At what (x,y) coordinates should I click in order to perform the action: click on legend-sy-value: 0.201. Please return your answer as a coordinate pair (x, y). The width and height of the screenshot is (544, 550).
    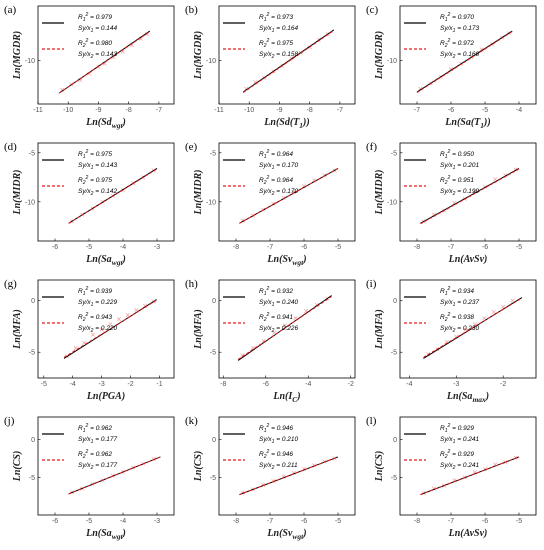
    Looking at the image, I should click on (471, 165).